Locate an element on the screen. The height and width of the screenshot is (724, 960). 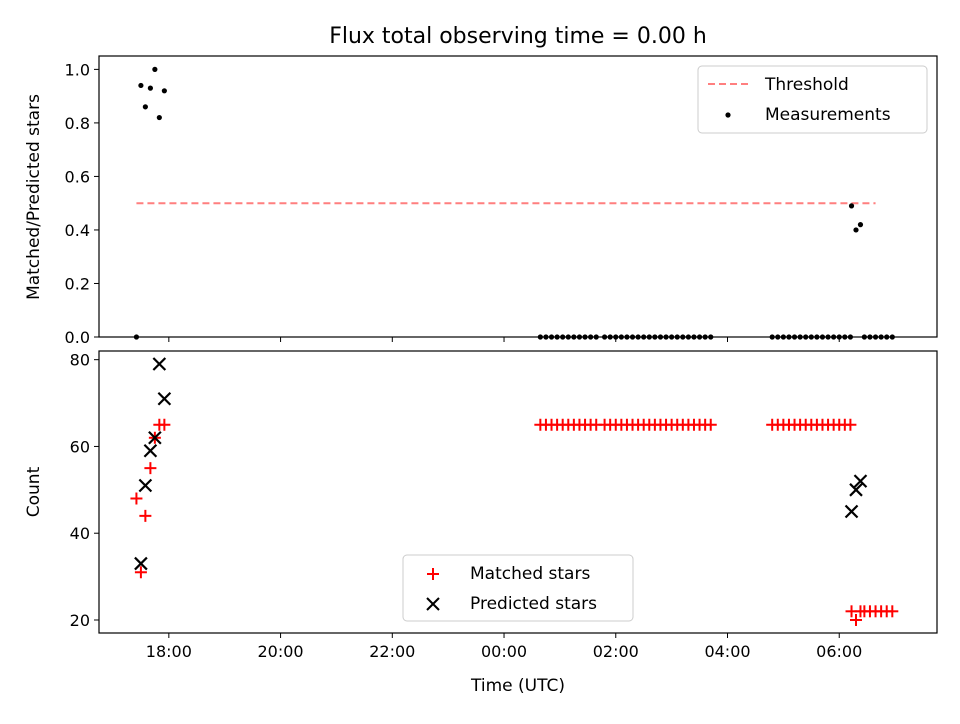
y-tick-label: 60 is located at coordinates (80, 446).